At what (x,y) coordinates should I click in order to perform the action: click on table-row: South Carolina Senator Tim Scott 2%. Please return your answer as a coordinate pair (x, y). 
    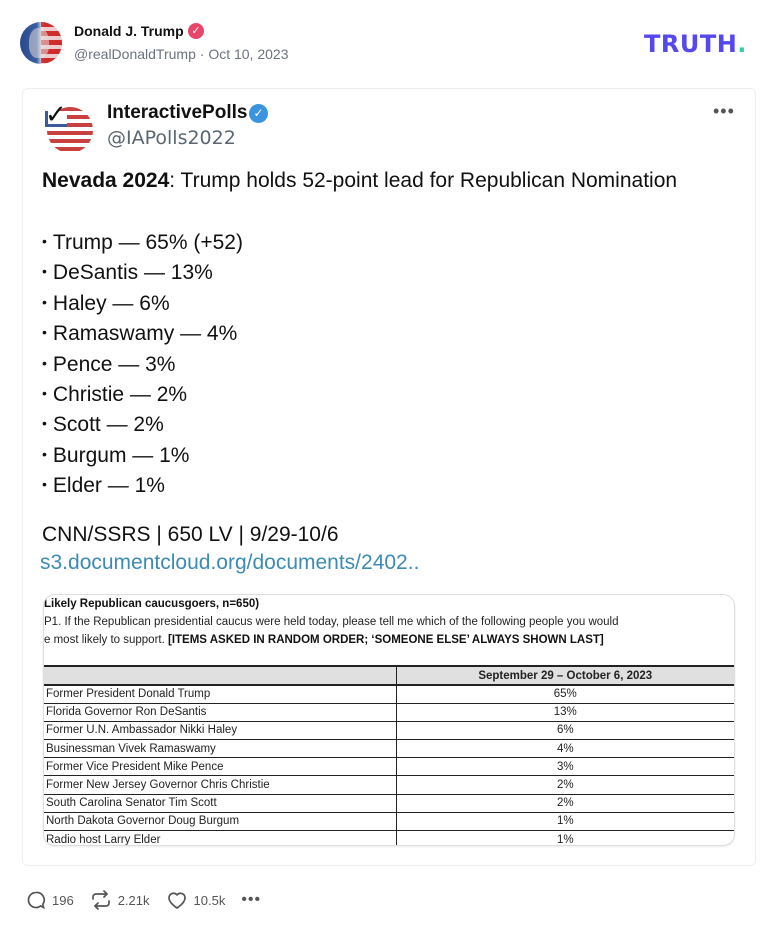
    Looking at the image, I should click on (389, 803).